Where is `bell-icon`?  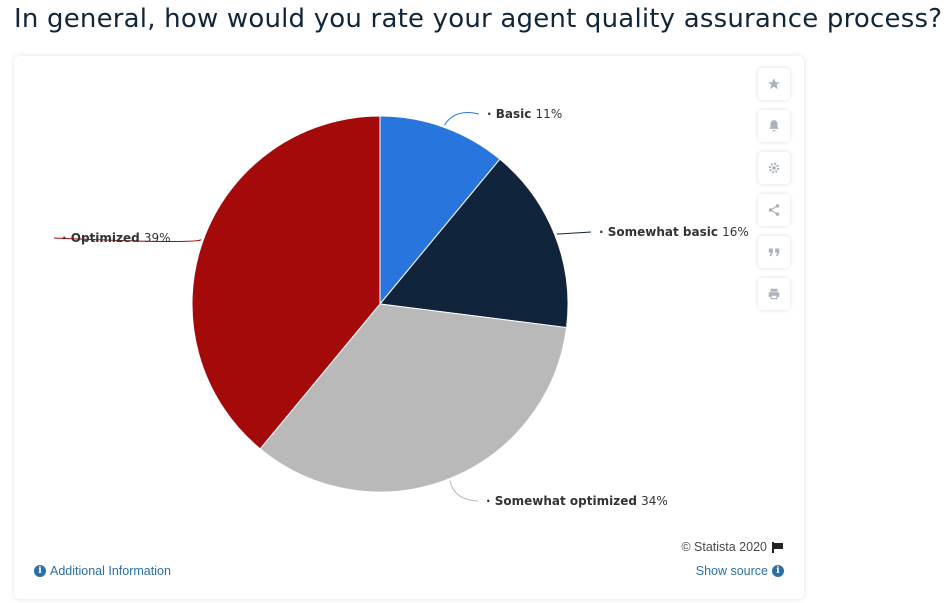
bell-icon is located at coordinates (774, 126).